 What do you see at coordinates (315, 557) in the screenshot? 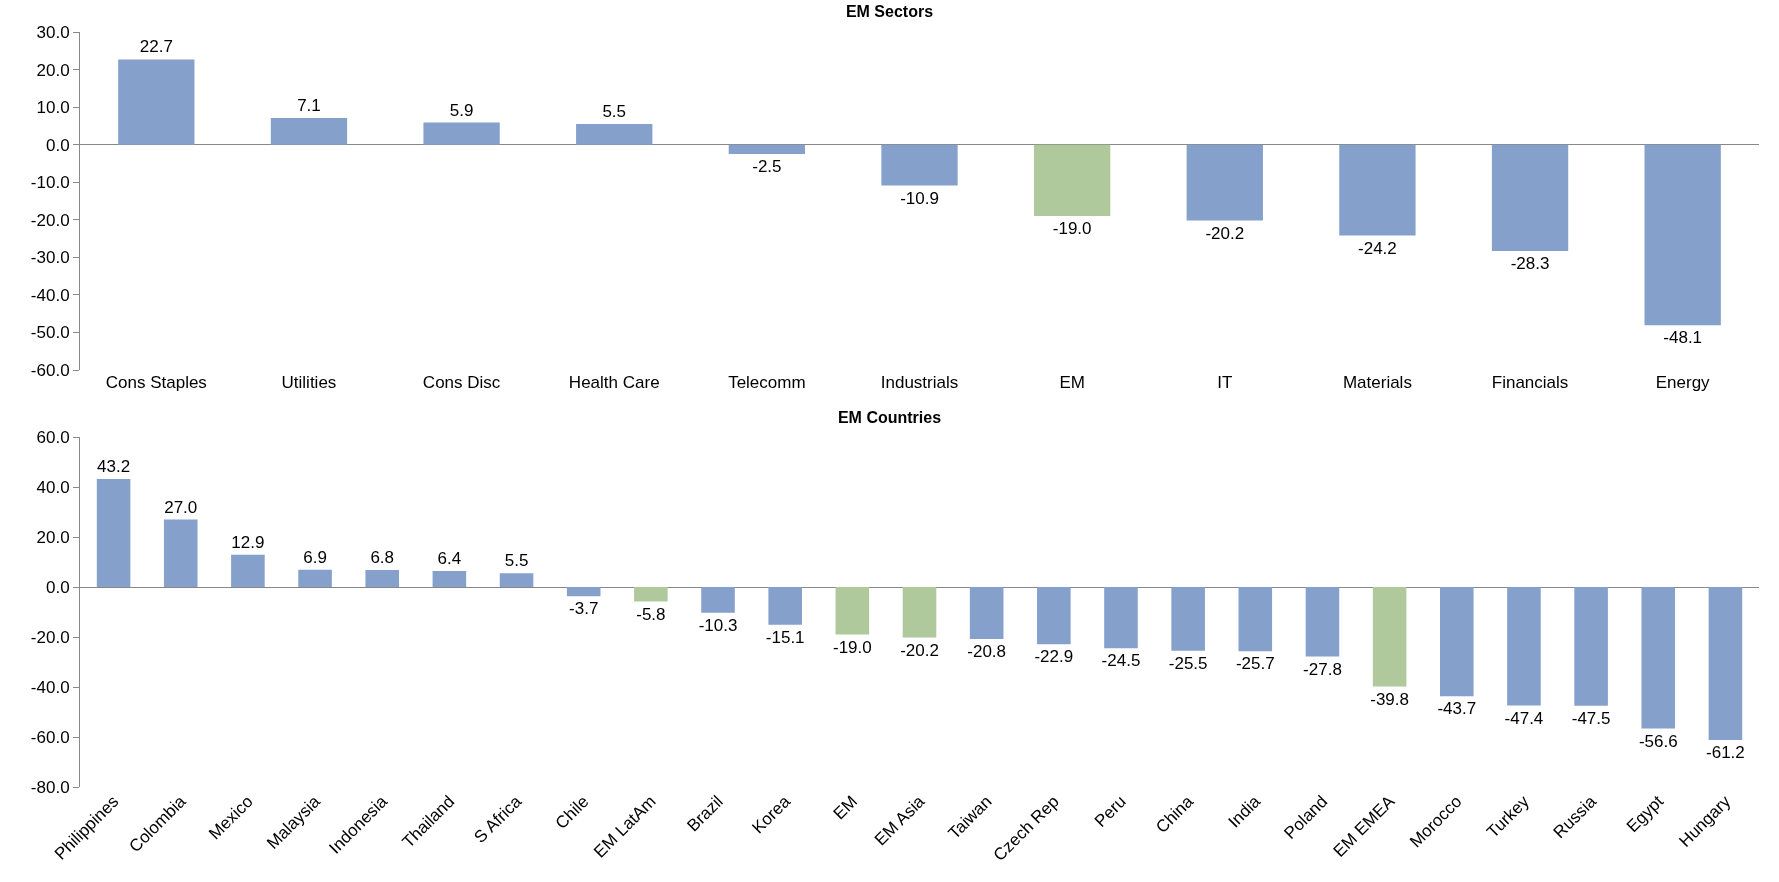
I see `data-label: 6.9` at bounding box center [315, 557].